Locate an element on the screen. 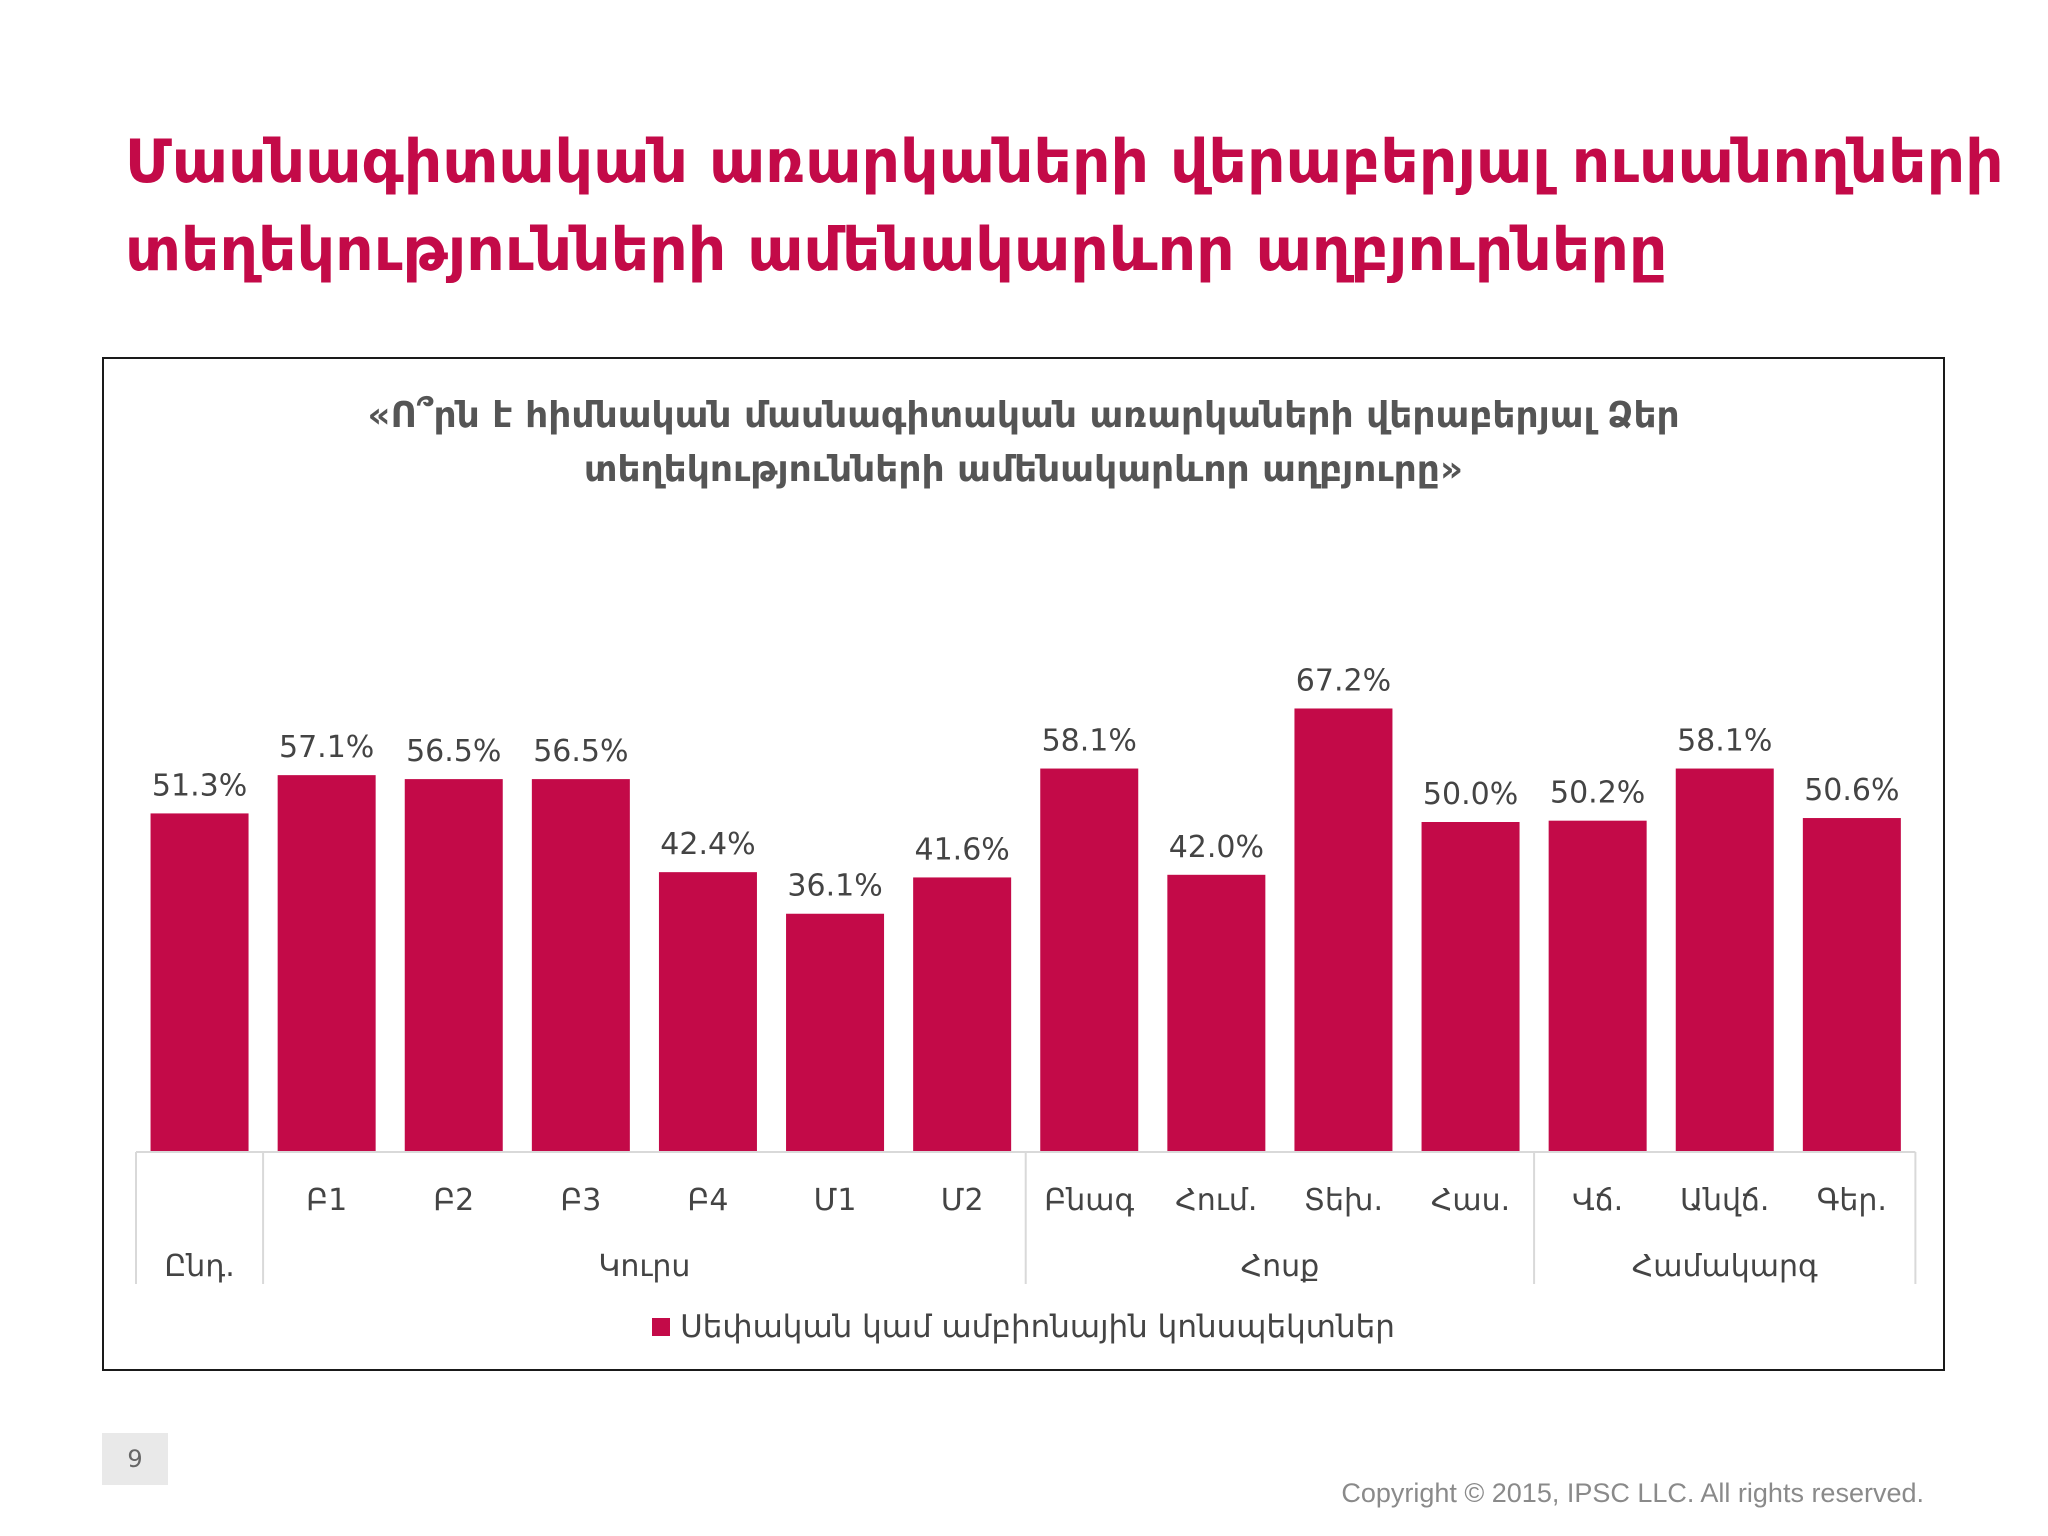  category-label-10: Հաս. is located at coordinates (1470, 1200).